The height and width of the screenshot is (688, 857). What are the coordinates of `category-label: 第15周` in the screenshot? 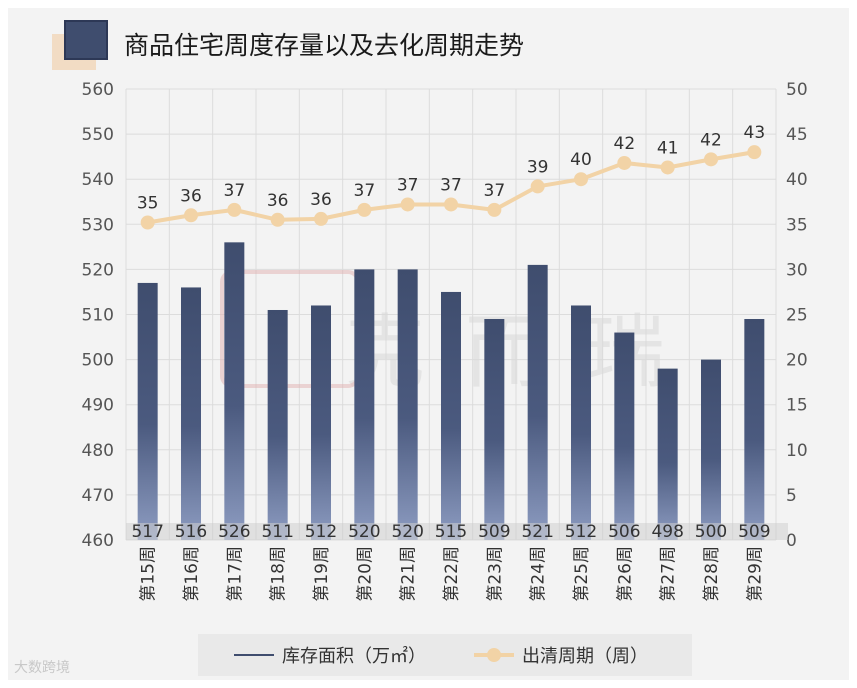 It's located at (149, 574).